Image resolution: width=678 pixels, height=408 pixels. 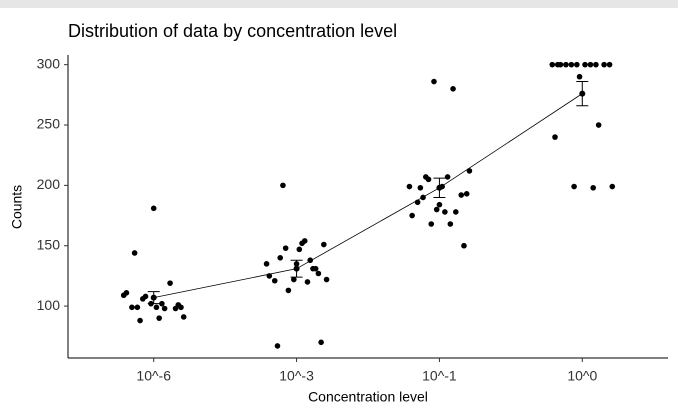 I want to click on y-axis-label: Counts, so click(x=17, y=207).